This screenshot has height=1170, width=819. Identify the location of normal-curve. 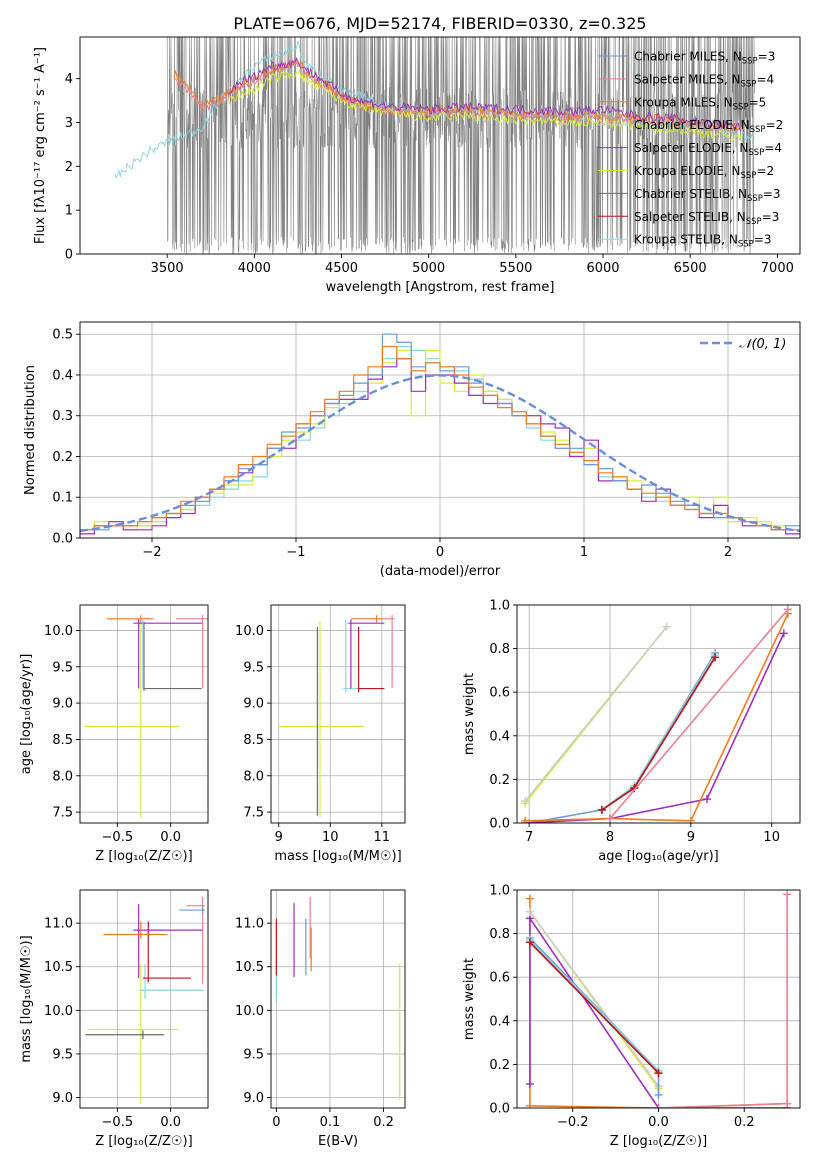
(440, 453).